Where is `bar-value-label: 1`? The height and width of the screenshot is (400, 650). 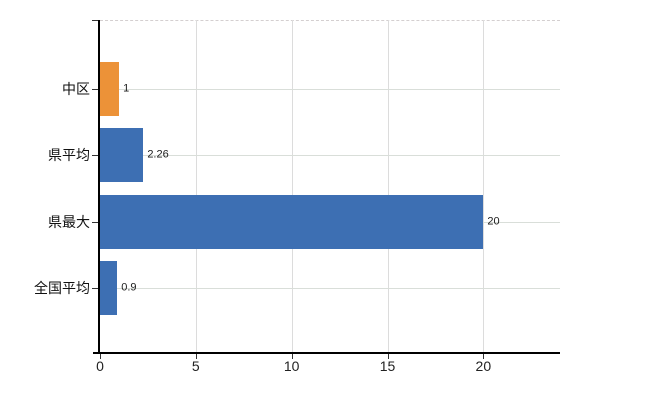 bar-value-label: 1 is located at coordinates (126, 88).